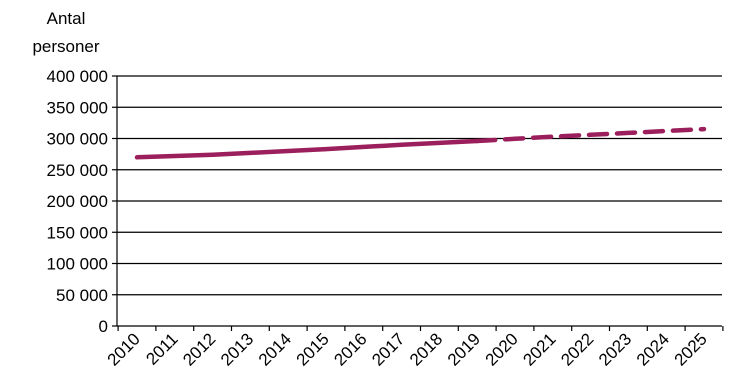 This screenshot has width=736, height=385. What do you see at coordinates (77, 139) in the screenshot?
I see `y-tick-label: 300 000` at bounding box center [77, 139].